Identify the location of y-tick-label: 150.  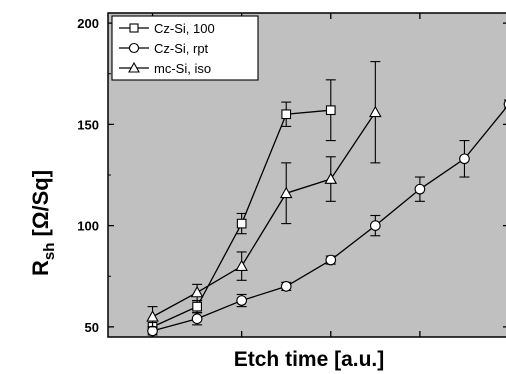
(88, 124).